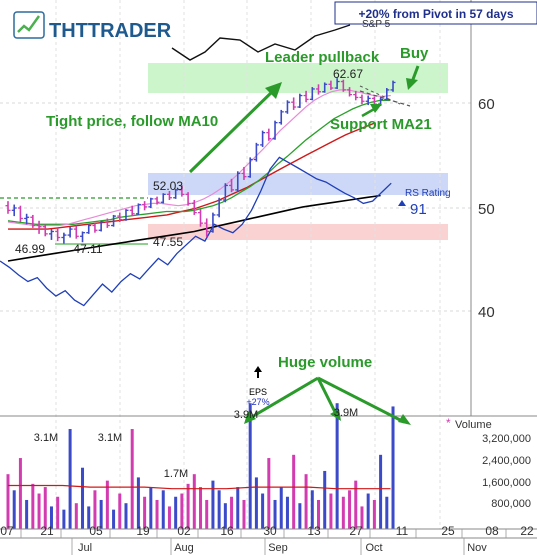  Describe the element at coordinates (261, 42) in the screenshot. I see `index-line` at that location.